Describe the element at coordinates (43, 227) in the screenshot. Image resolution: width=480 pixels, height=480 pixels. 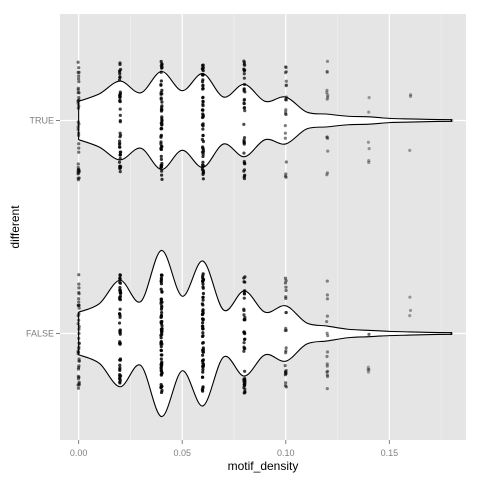
I see `y-axis-ticks: TRUE FALSE` at that location.